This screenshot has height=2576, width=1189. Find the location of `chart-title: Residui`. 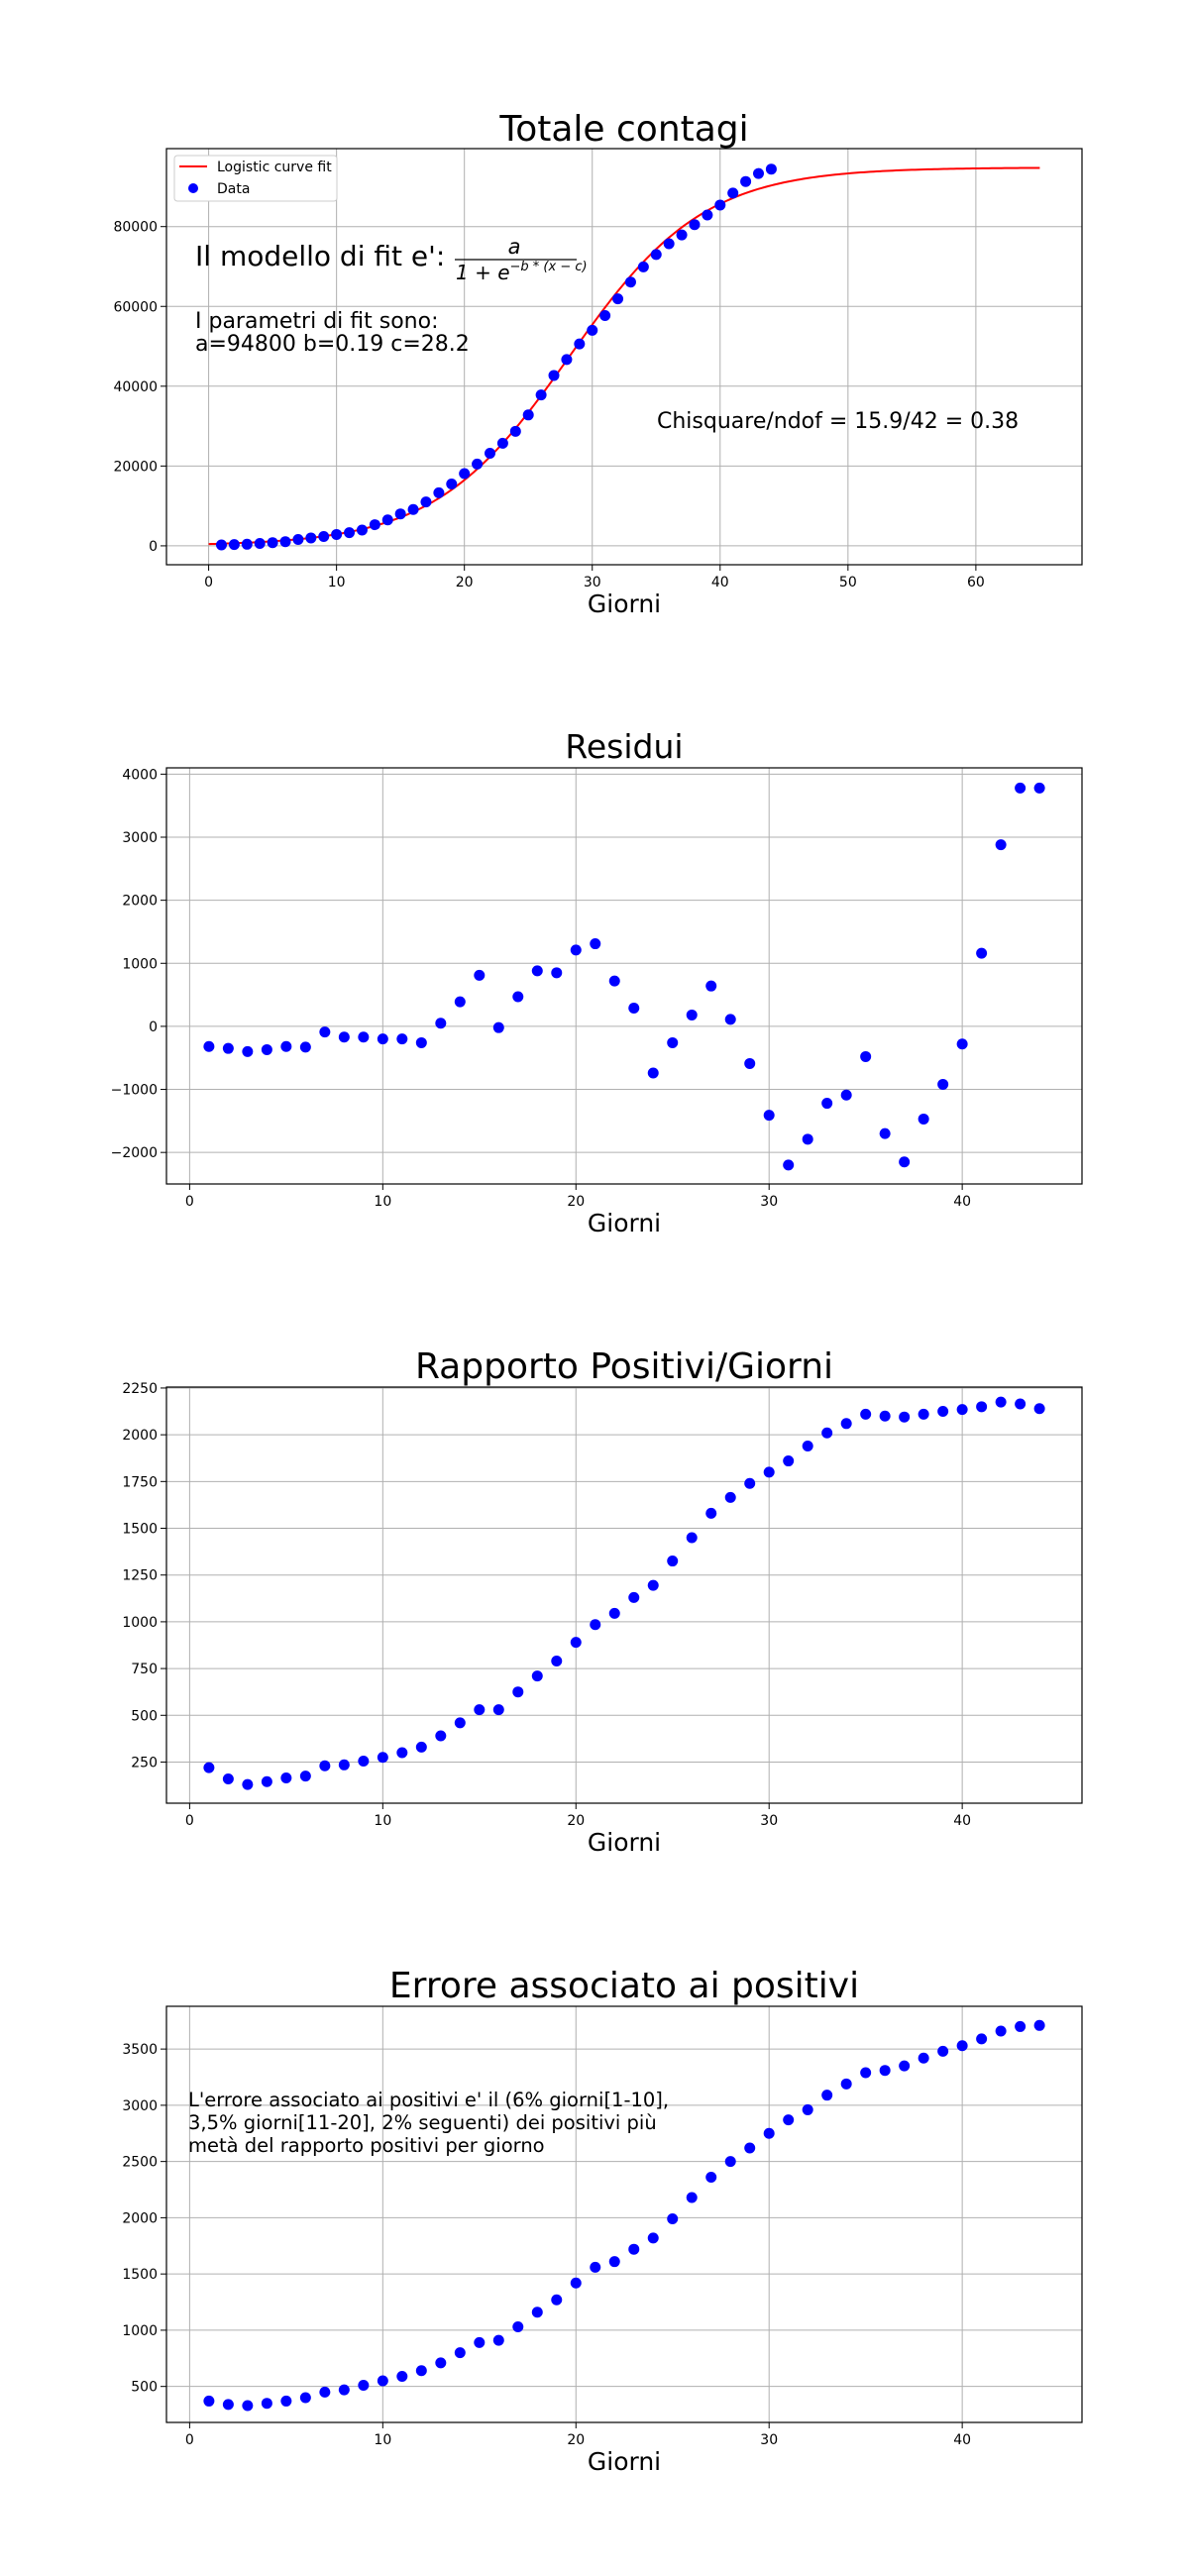

chart-title: Residui is located at coordinates (624, 746).